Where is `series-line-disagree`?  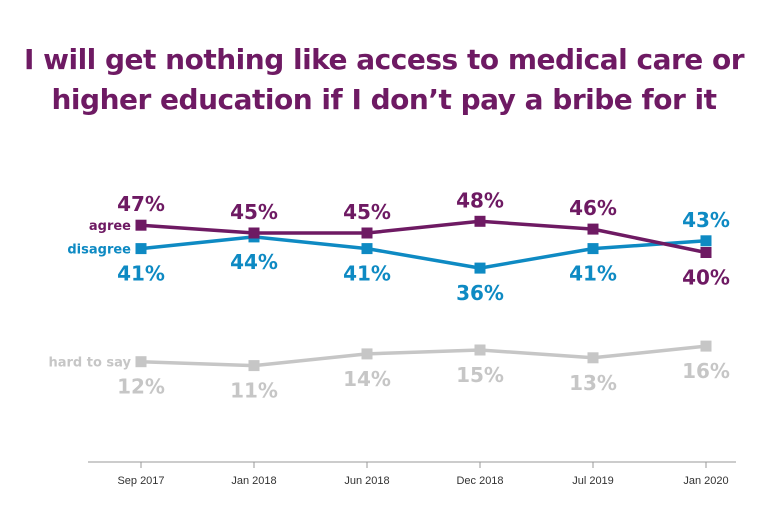 series-line-disagree is located at coordinates (423, 252).